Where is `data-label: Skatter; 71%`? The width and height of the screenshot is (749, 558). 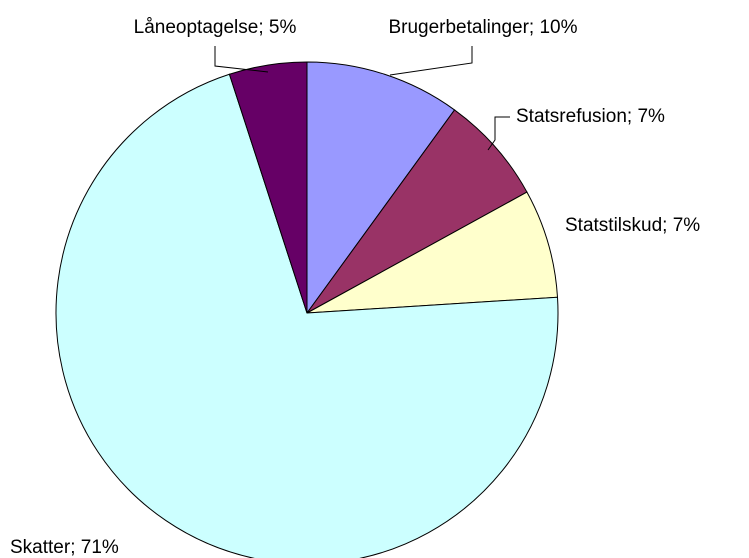 data-label: Skatter; 71% is located at coordinates (64, 547).